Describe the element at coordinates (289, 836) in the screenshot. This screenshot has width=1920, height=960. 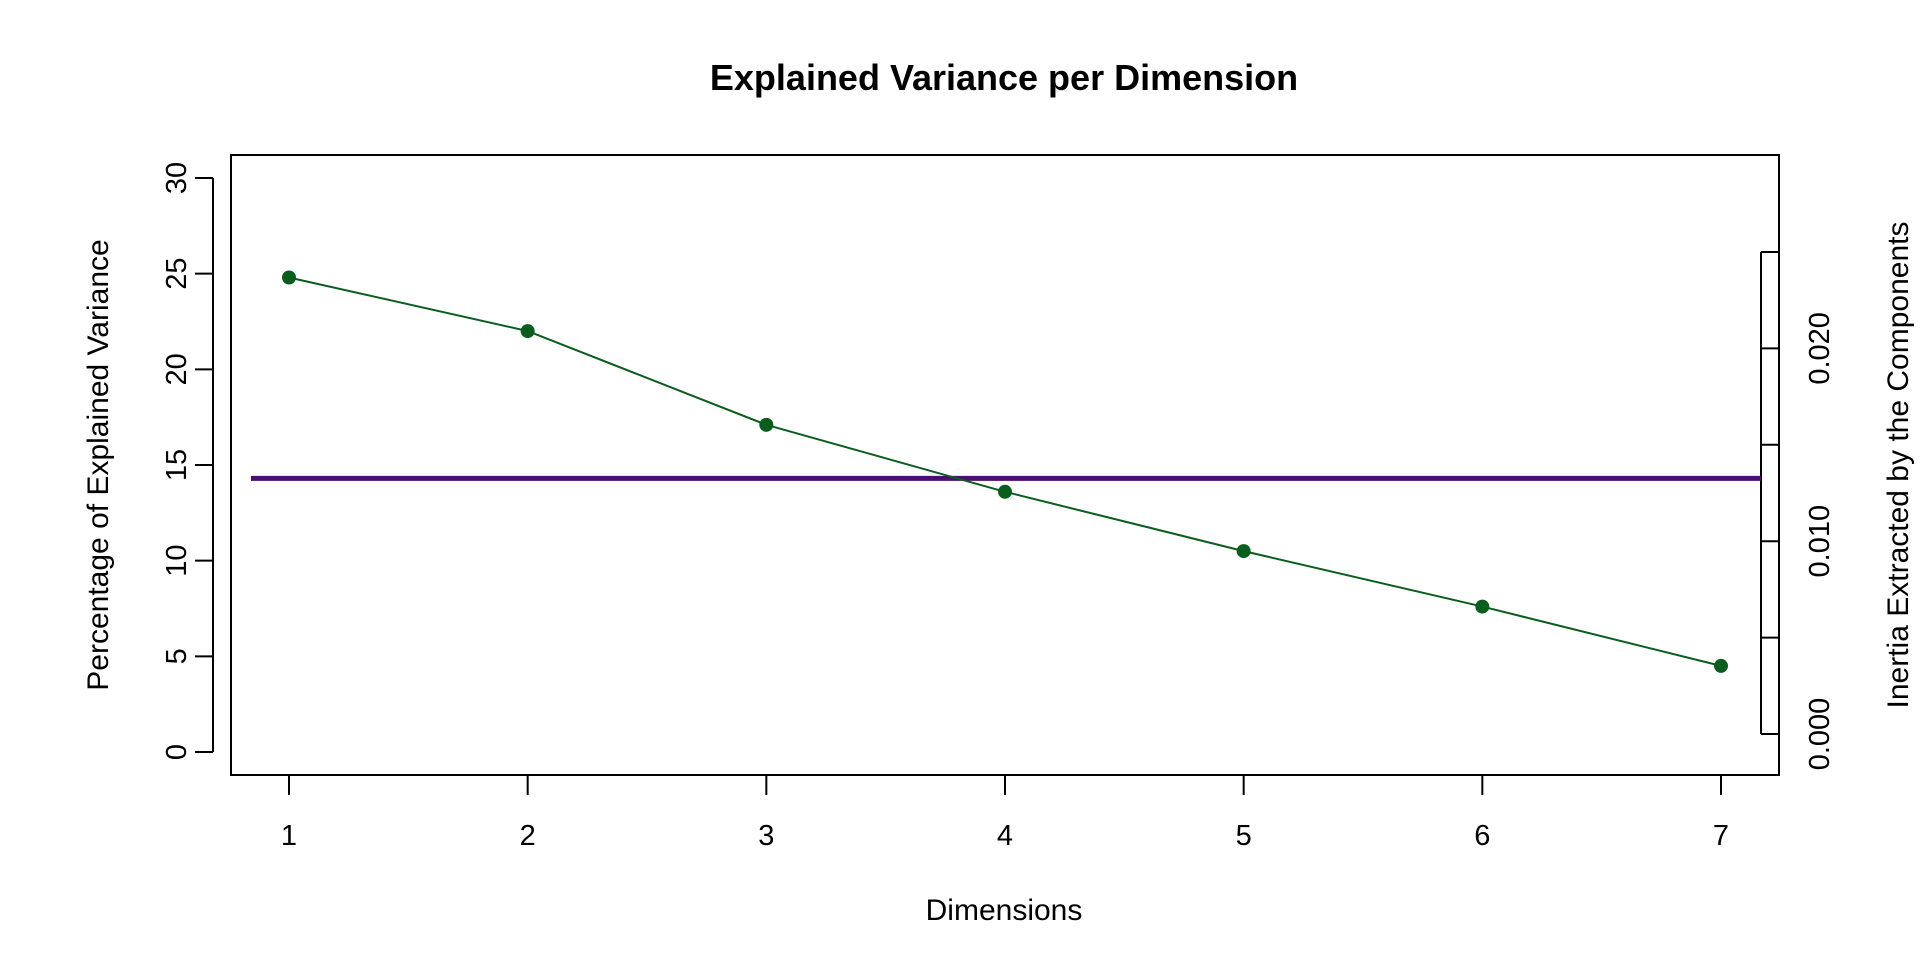
I see `x-tick-label: 1` at that location.